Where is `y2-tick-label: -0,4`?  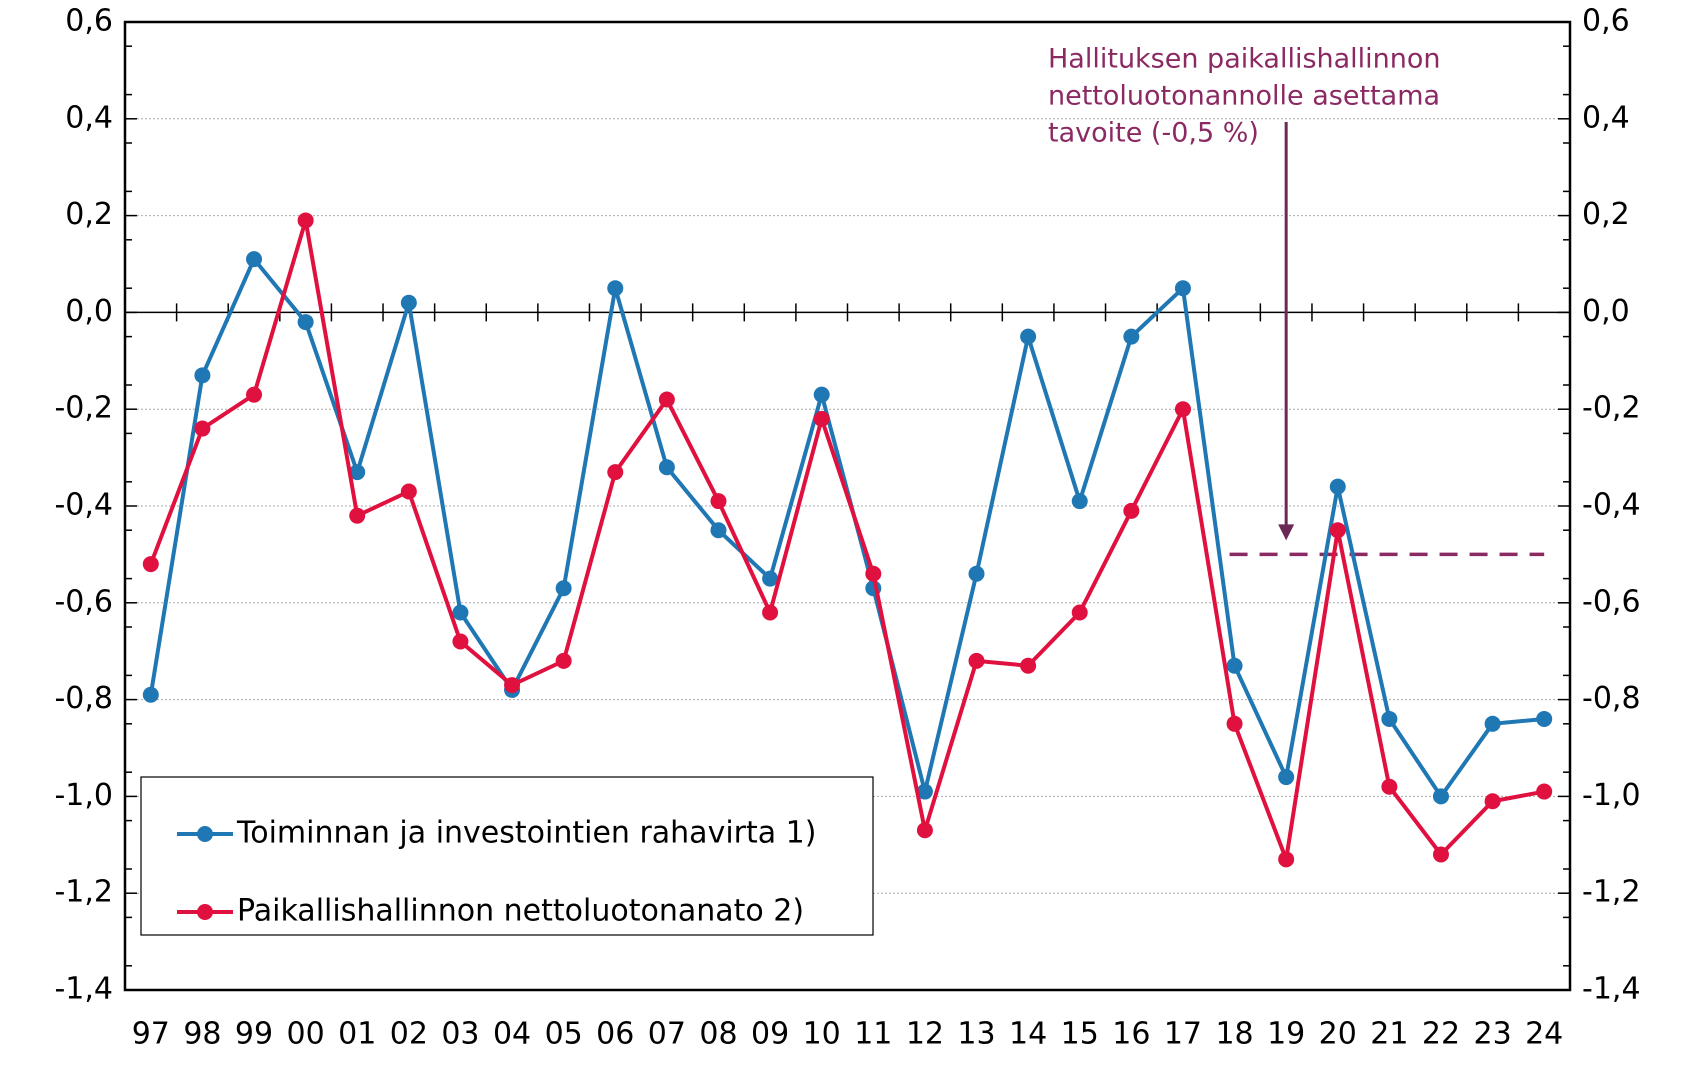 y2-tick-label: -0,4 is located at coordinates (1611, 505).